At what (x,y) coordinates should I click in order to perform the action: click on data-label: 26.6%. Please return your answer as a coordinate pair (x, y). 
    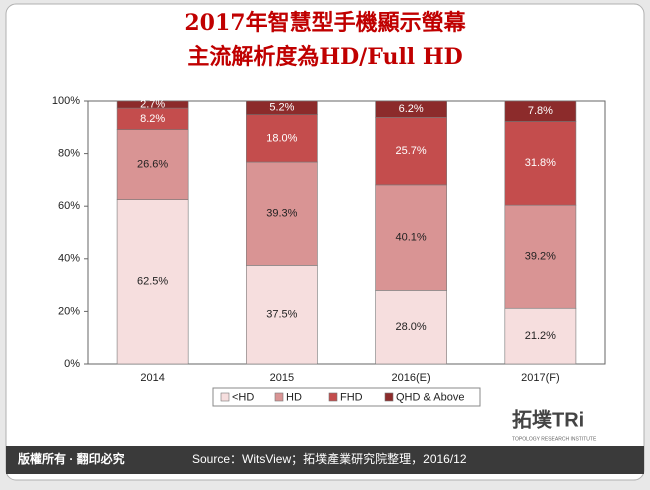
    Looking at the image, I should click on (152, 165).